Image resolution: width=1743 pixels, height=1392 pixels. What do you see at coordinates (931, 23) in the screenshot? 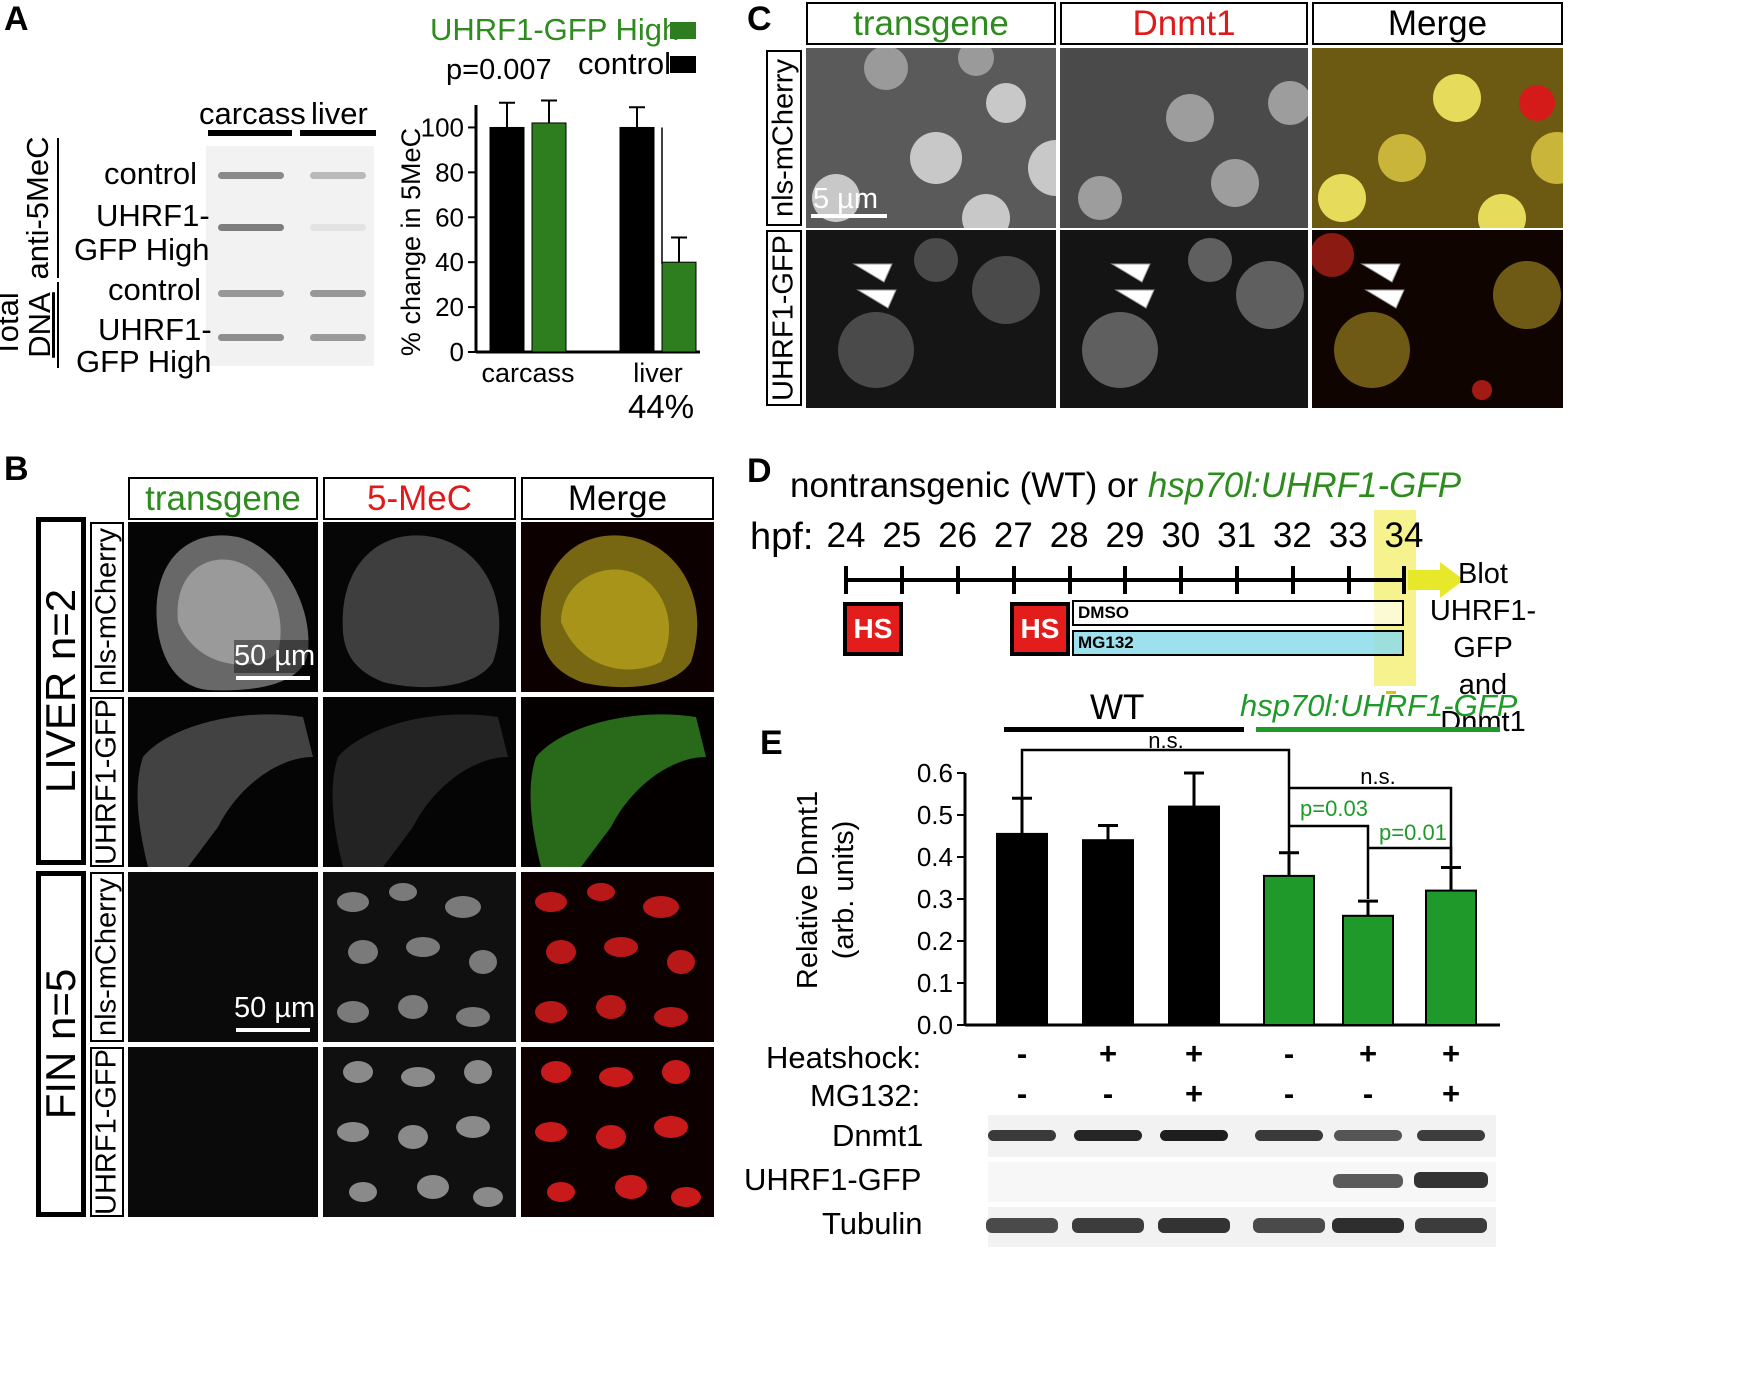
I see `col-transgene-header: transgene` at bounding box center [931, 23].